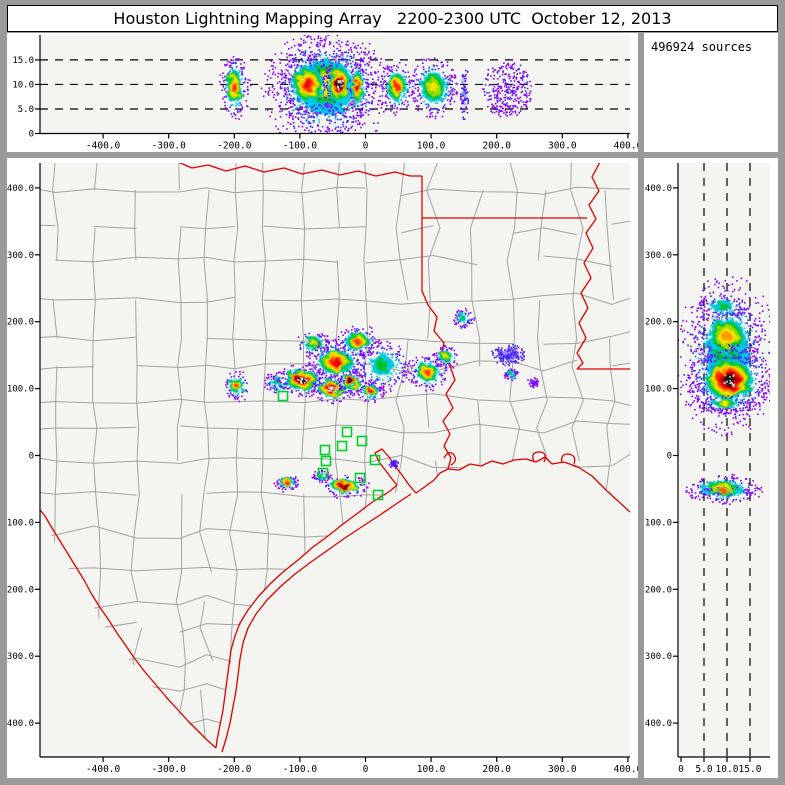 This screenshot has width=785, height=785. I want to click on rio-grande-border, so click(128, 629).